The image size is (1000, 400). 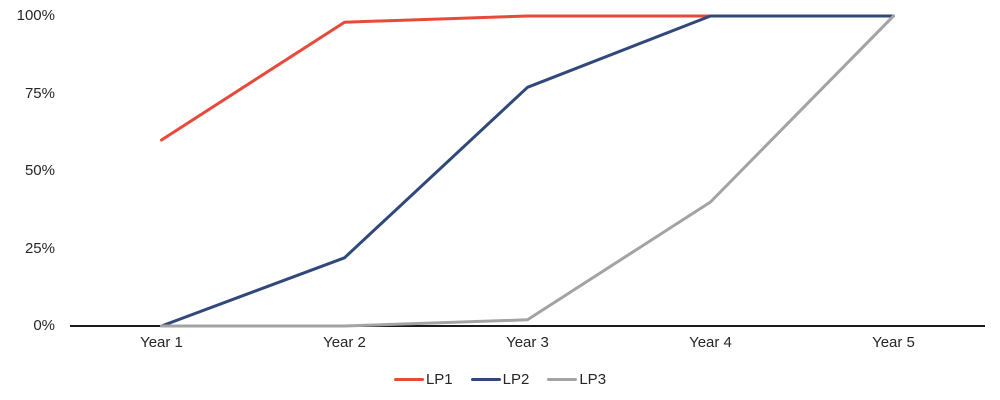 What do you see at coordinates (893, 342) in the screenshot?
I see `x-axis-label-year5: Year 5` at bounding box center [893, 342].